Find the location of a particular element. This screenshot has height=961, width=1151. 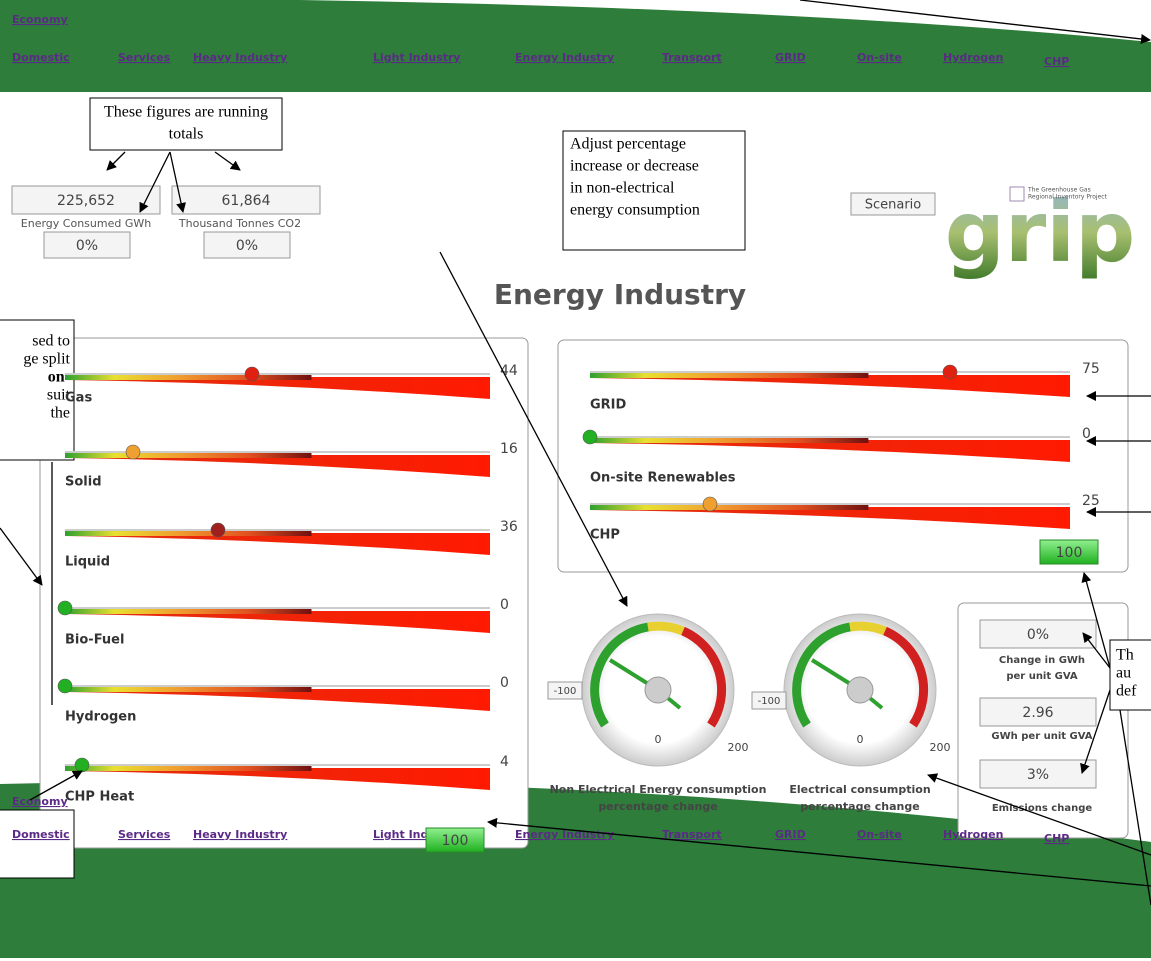

gauge-min: -100 is located at coordinates (769, 701).